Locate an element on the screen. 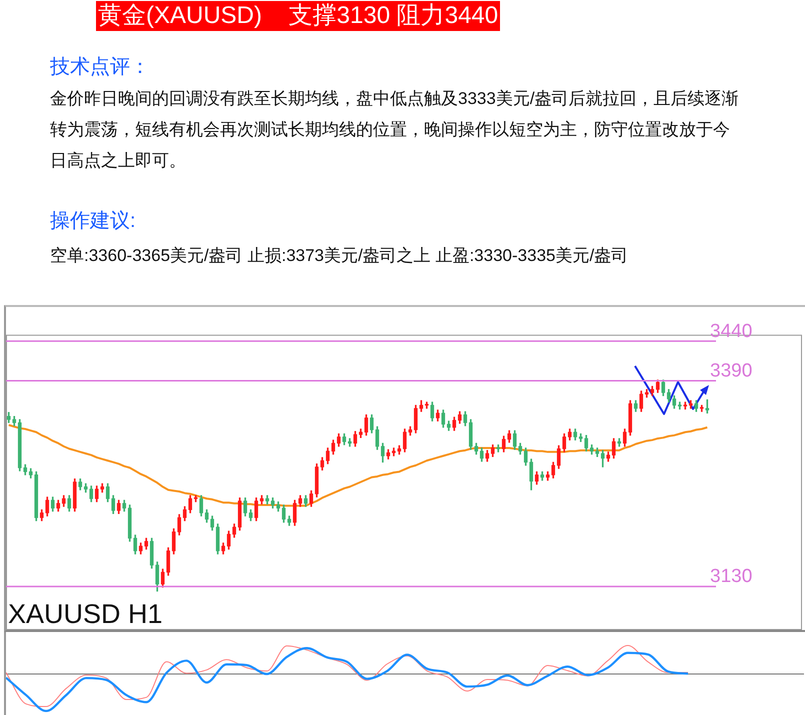 The width and height of the screenshot is (805, 715). chart-title: 黄金(XAUUSD) 支撑3130 阻力3440 is located at coordinates (298, 16).